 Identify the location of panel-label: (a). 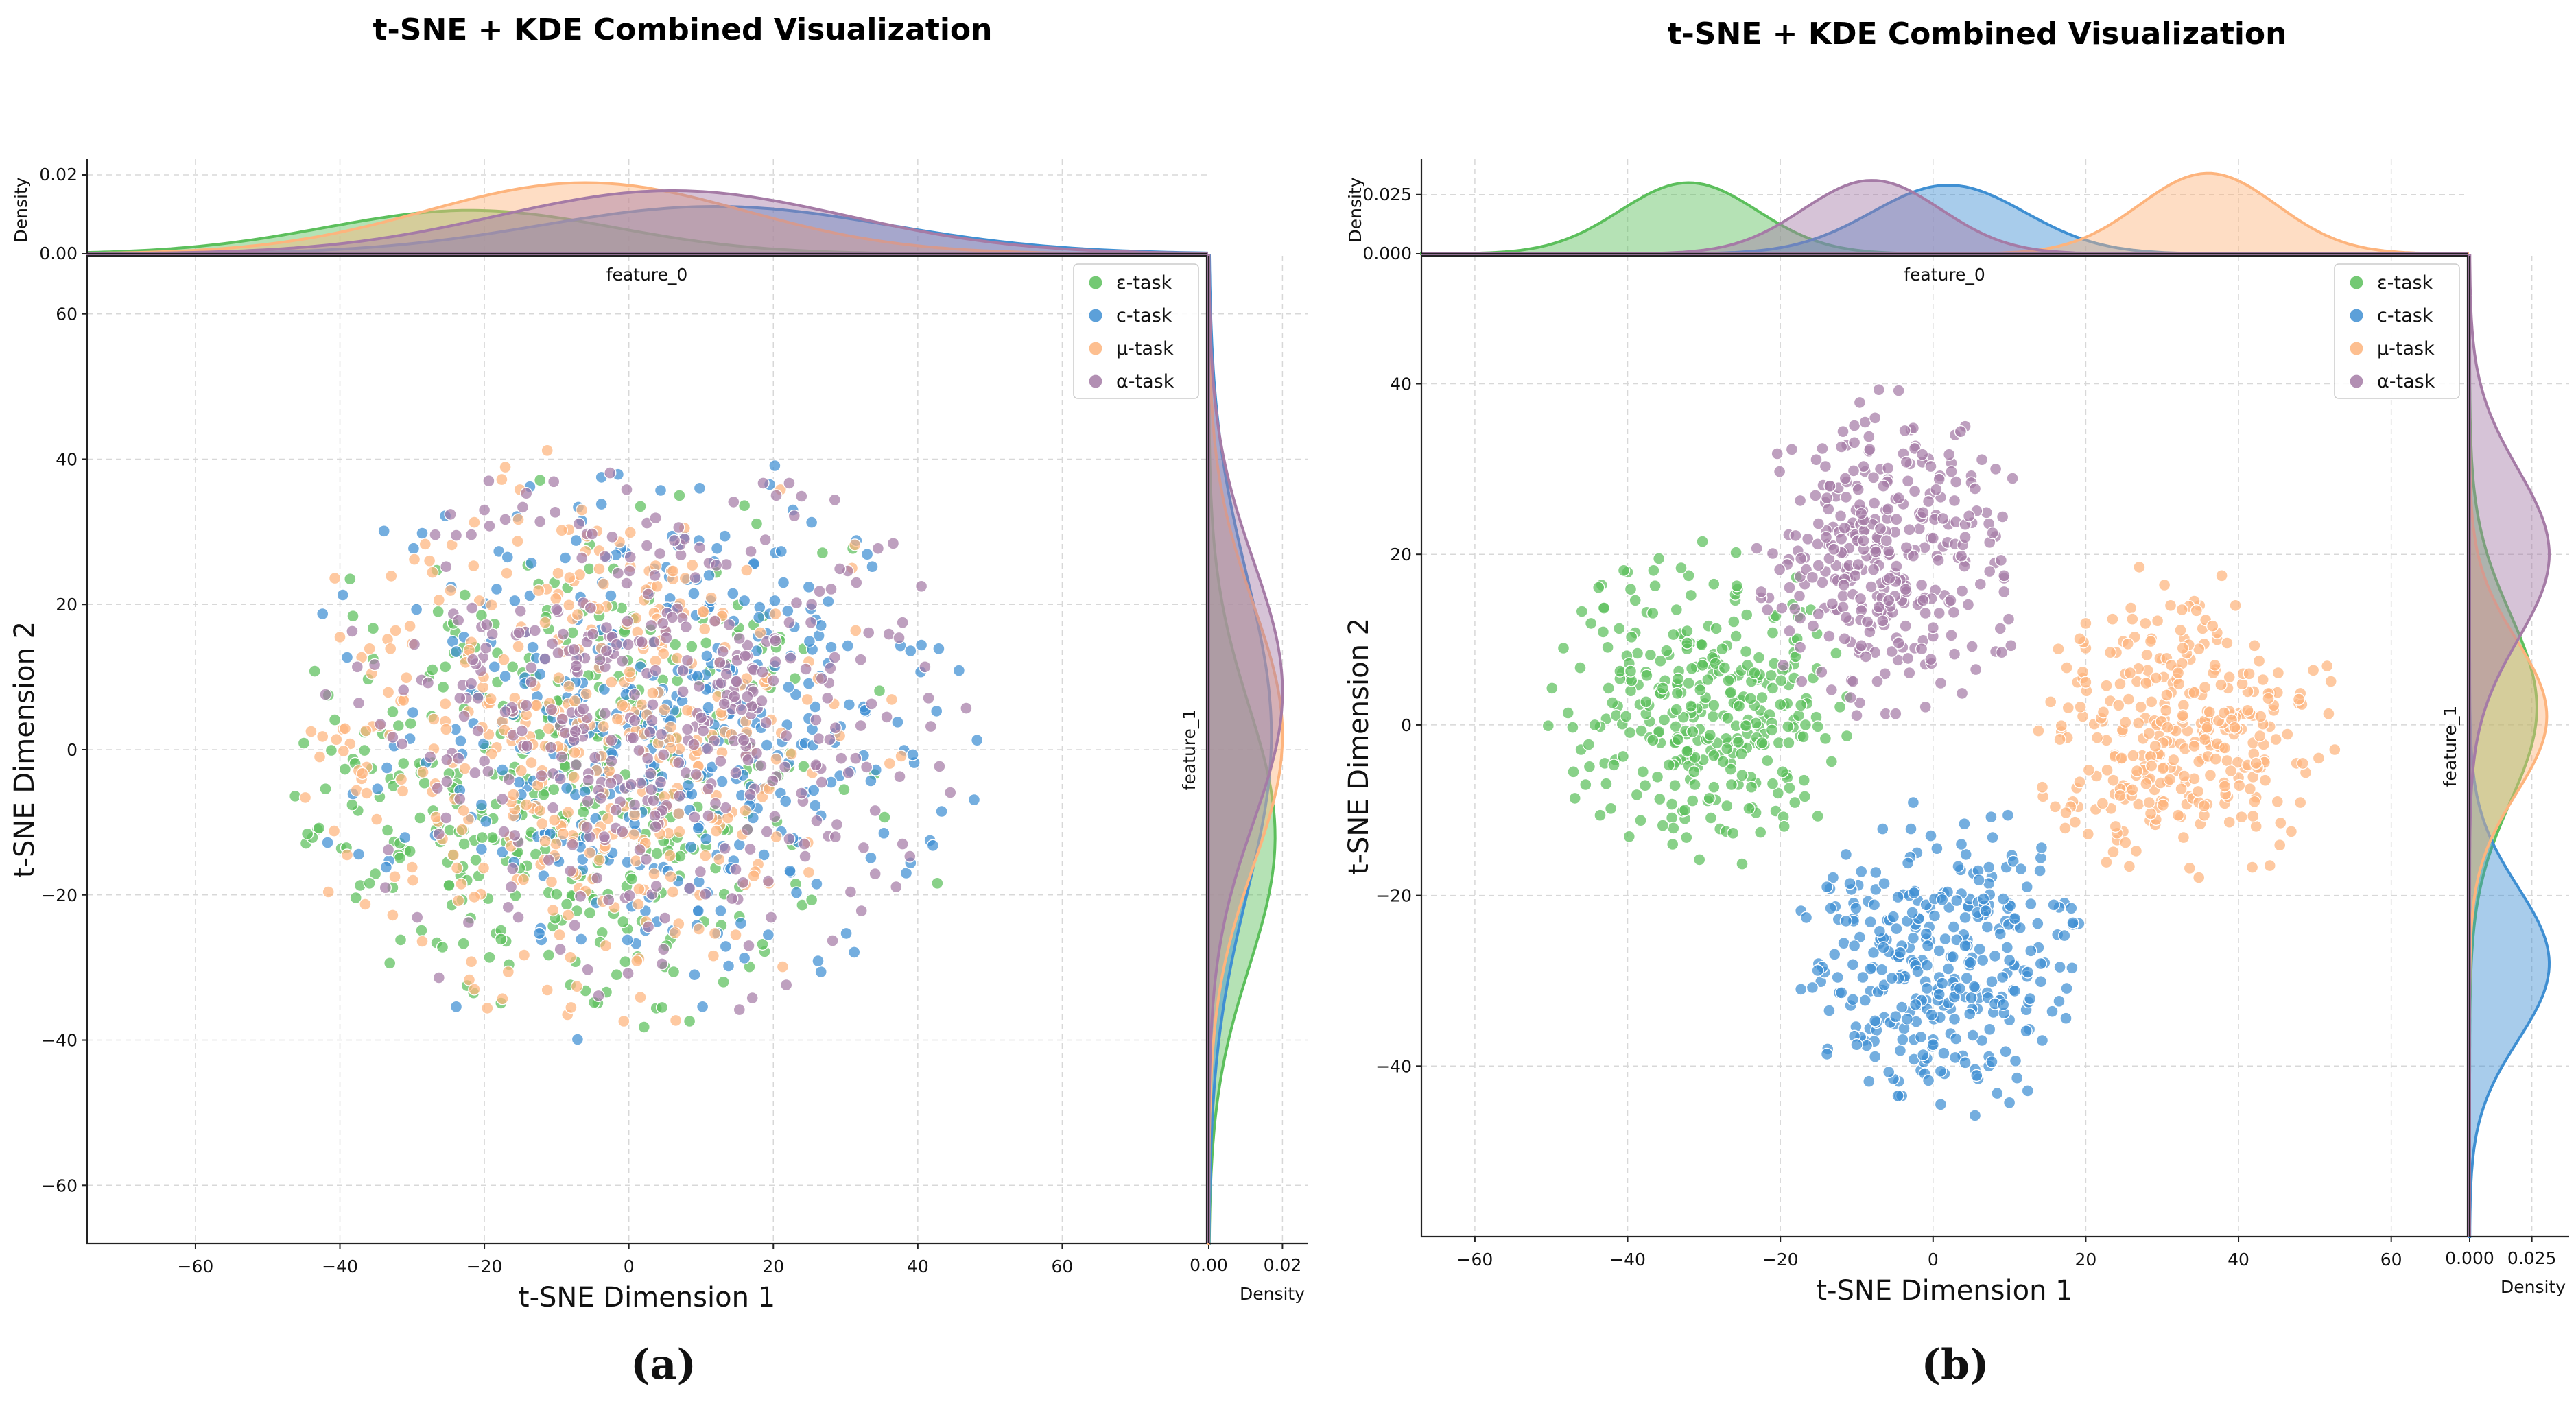
(663, 1365).